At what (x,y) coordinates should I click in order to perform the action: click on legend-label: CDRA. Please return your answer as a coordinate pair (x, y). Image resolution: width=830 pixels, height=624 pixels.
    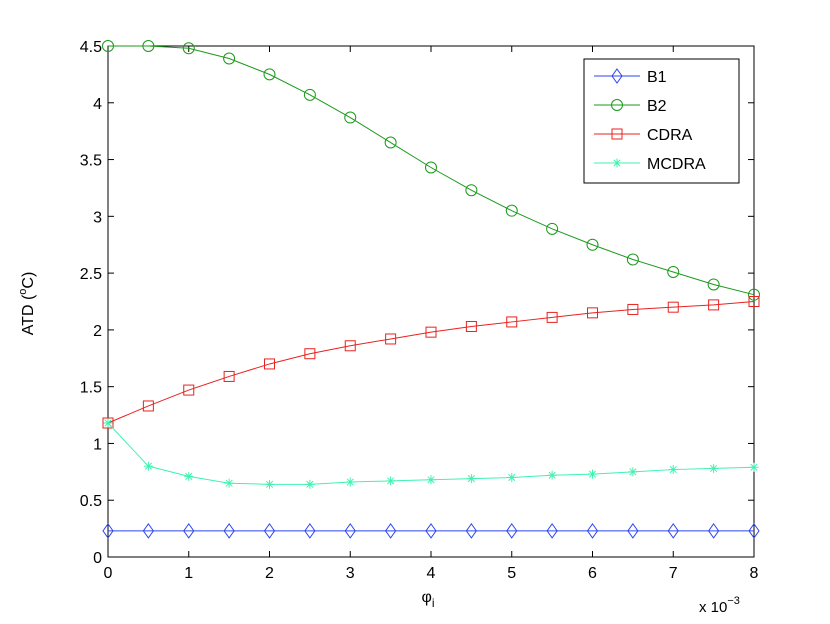
    Looking at the image, I should click on (670, 135).